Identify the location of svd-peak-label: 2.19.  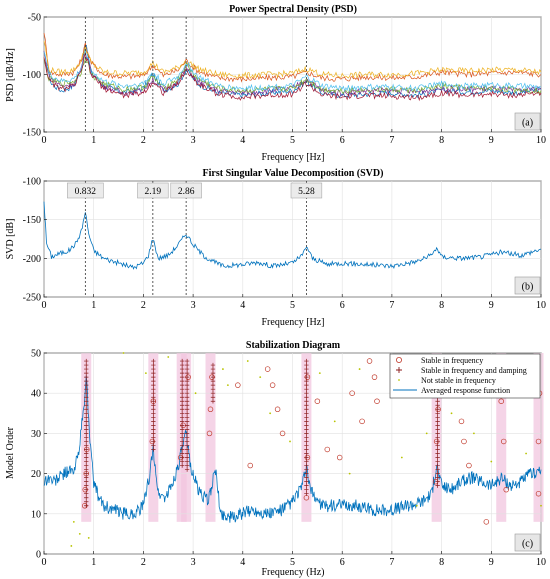
(153, 192).